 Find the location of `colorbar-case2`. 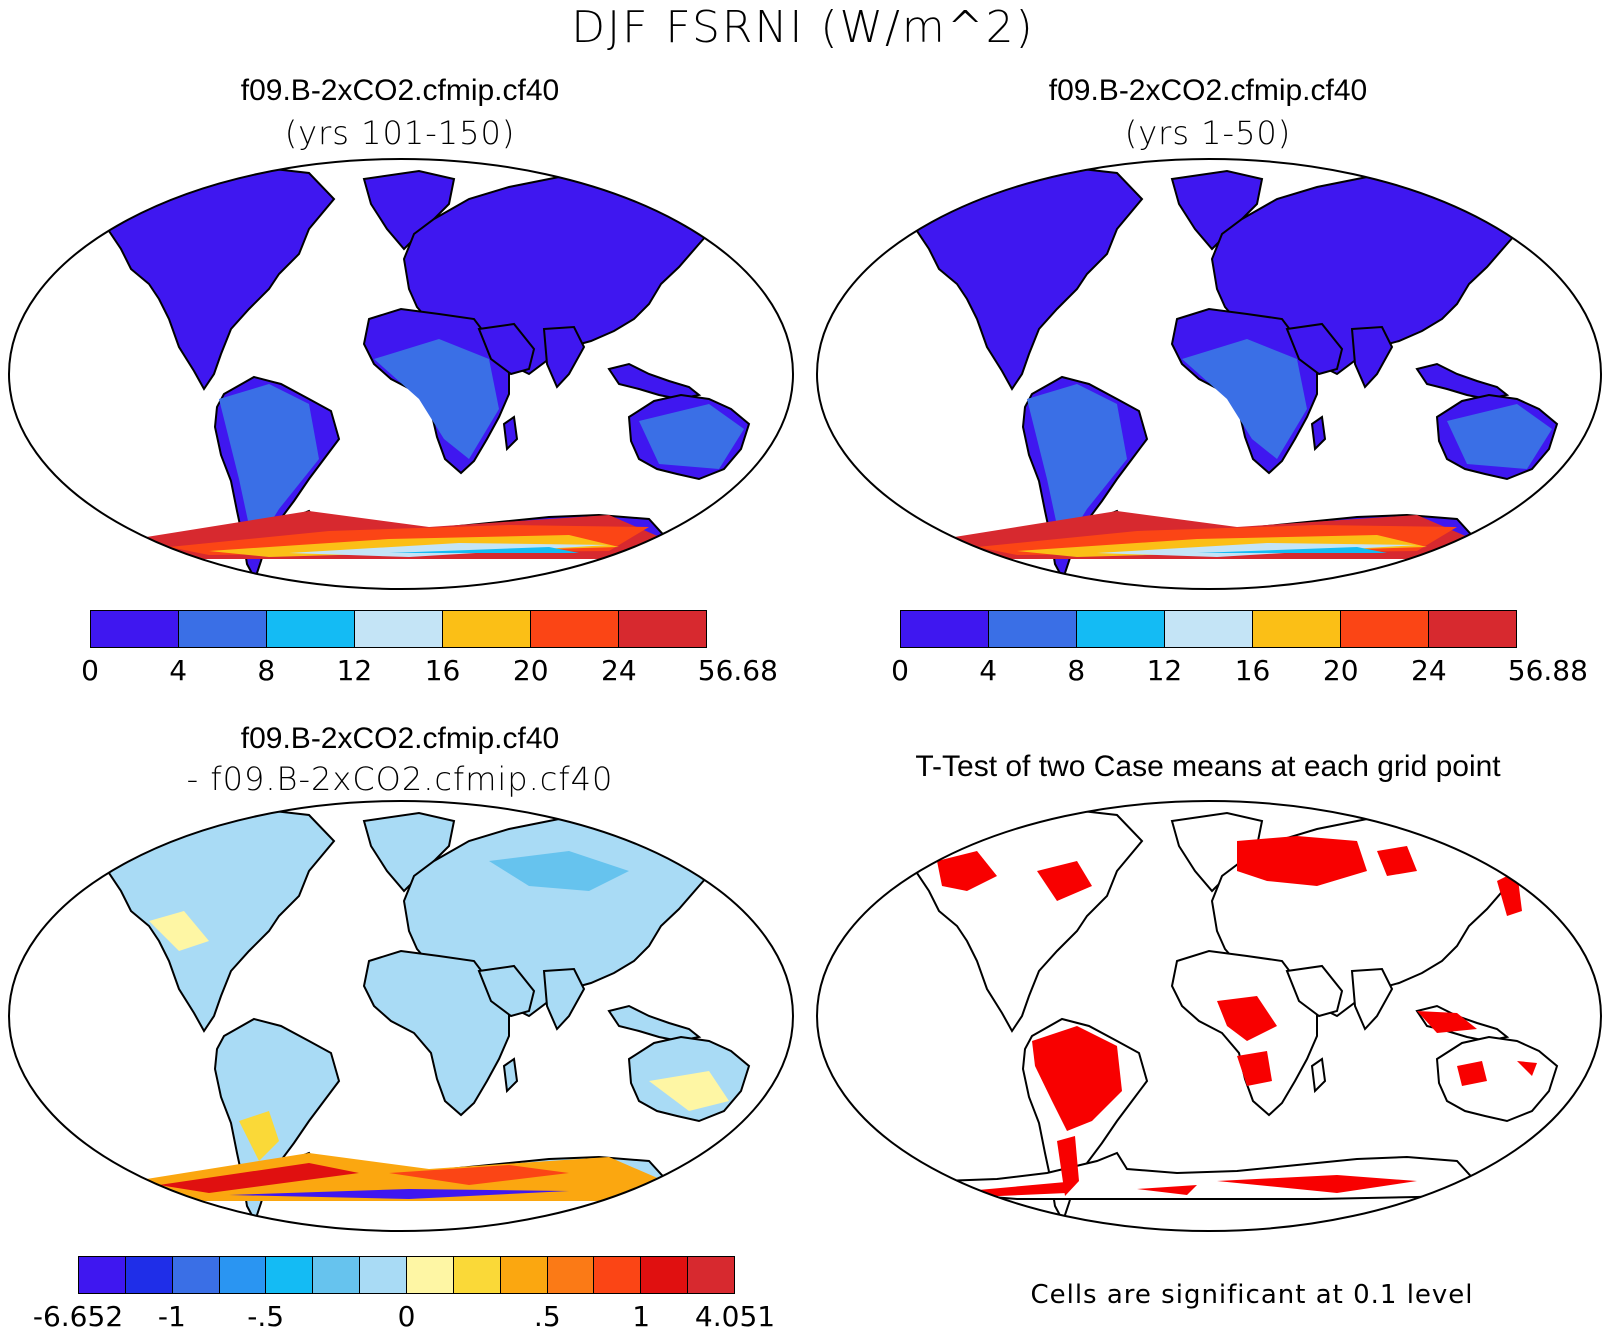

colorbar-case2 is located at coordinates (1208, 629).